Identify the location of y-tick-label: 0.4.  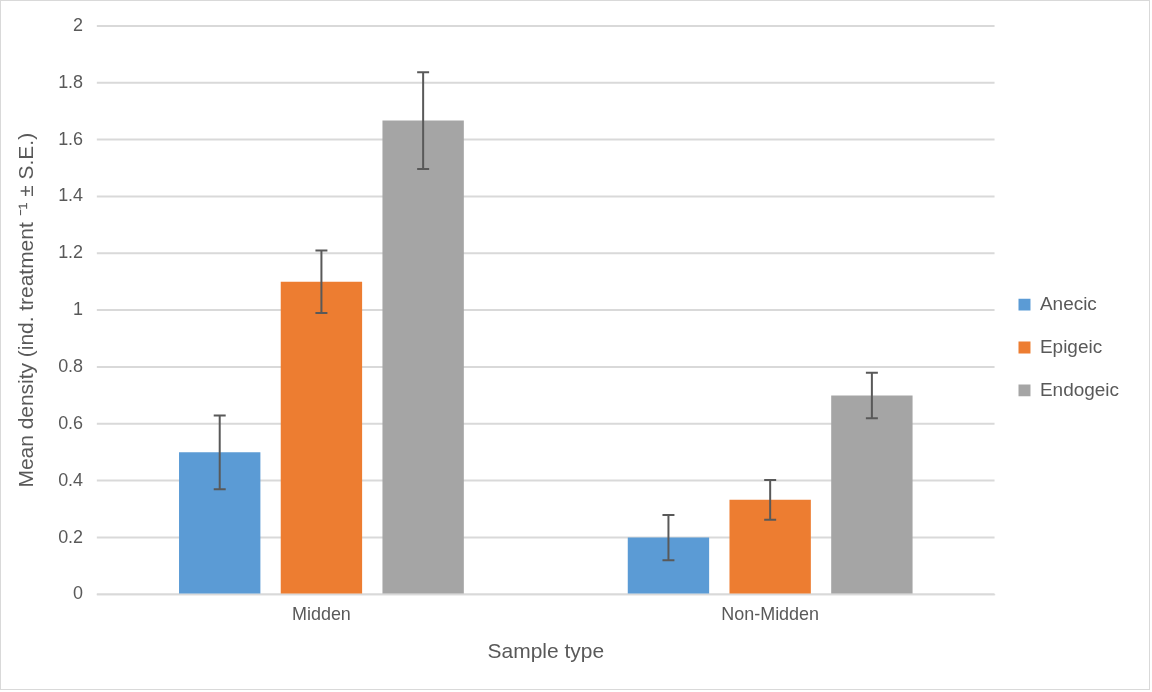
(71, 479).